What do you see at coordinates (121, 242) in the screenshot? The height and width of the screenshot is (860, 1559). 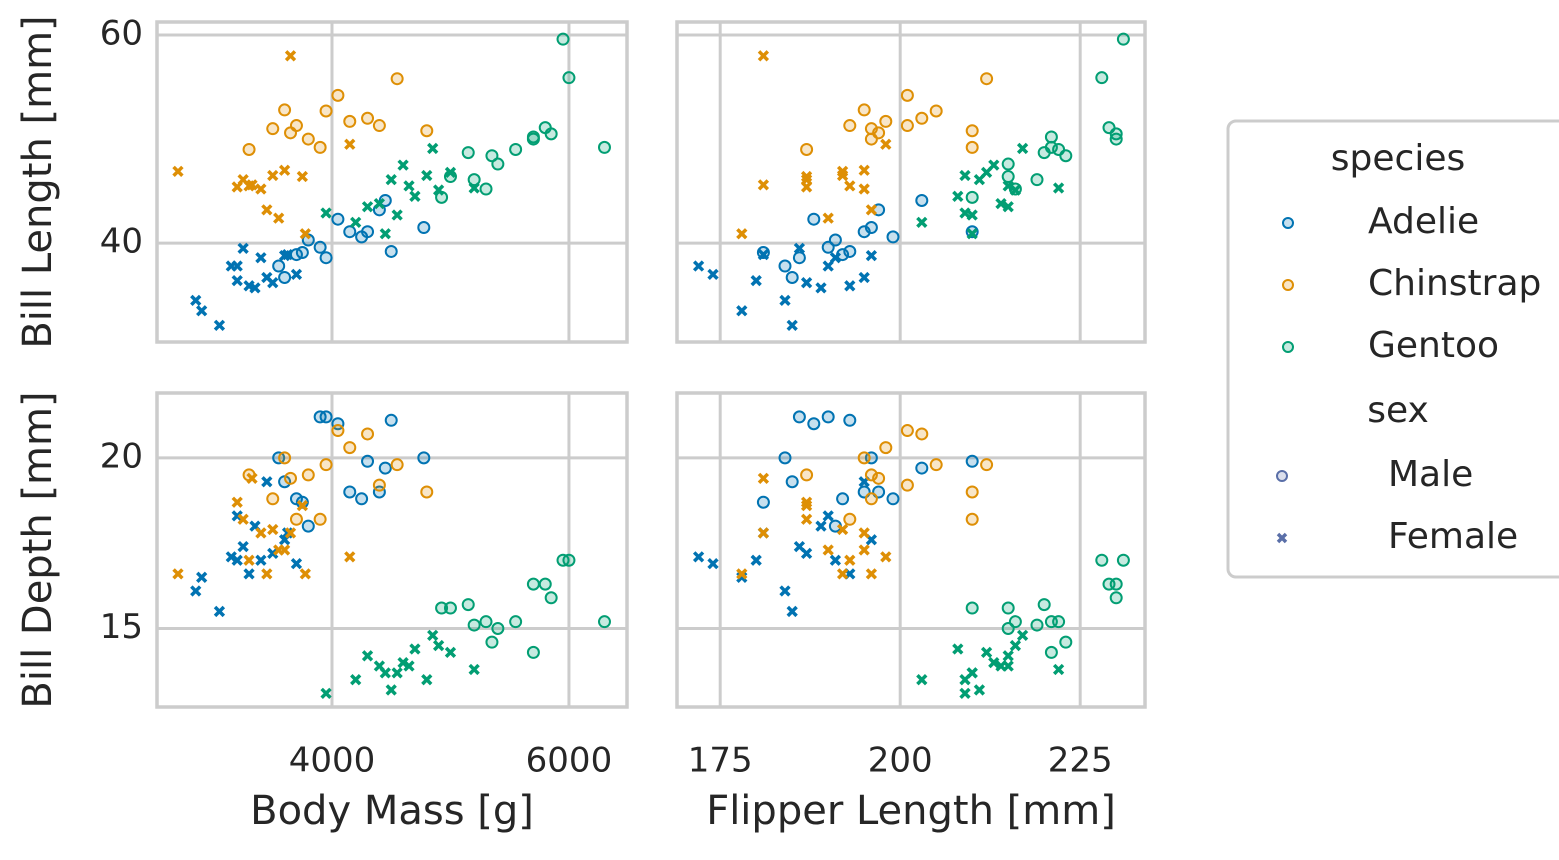 I see `y-tick-label: 40` at bounding box center [121, 242].